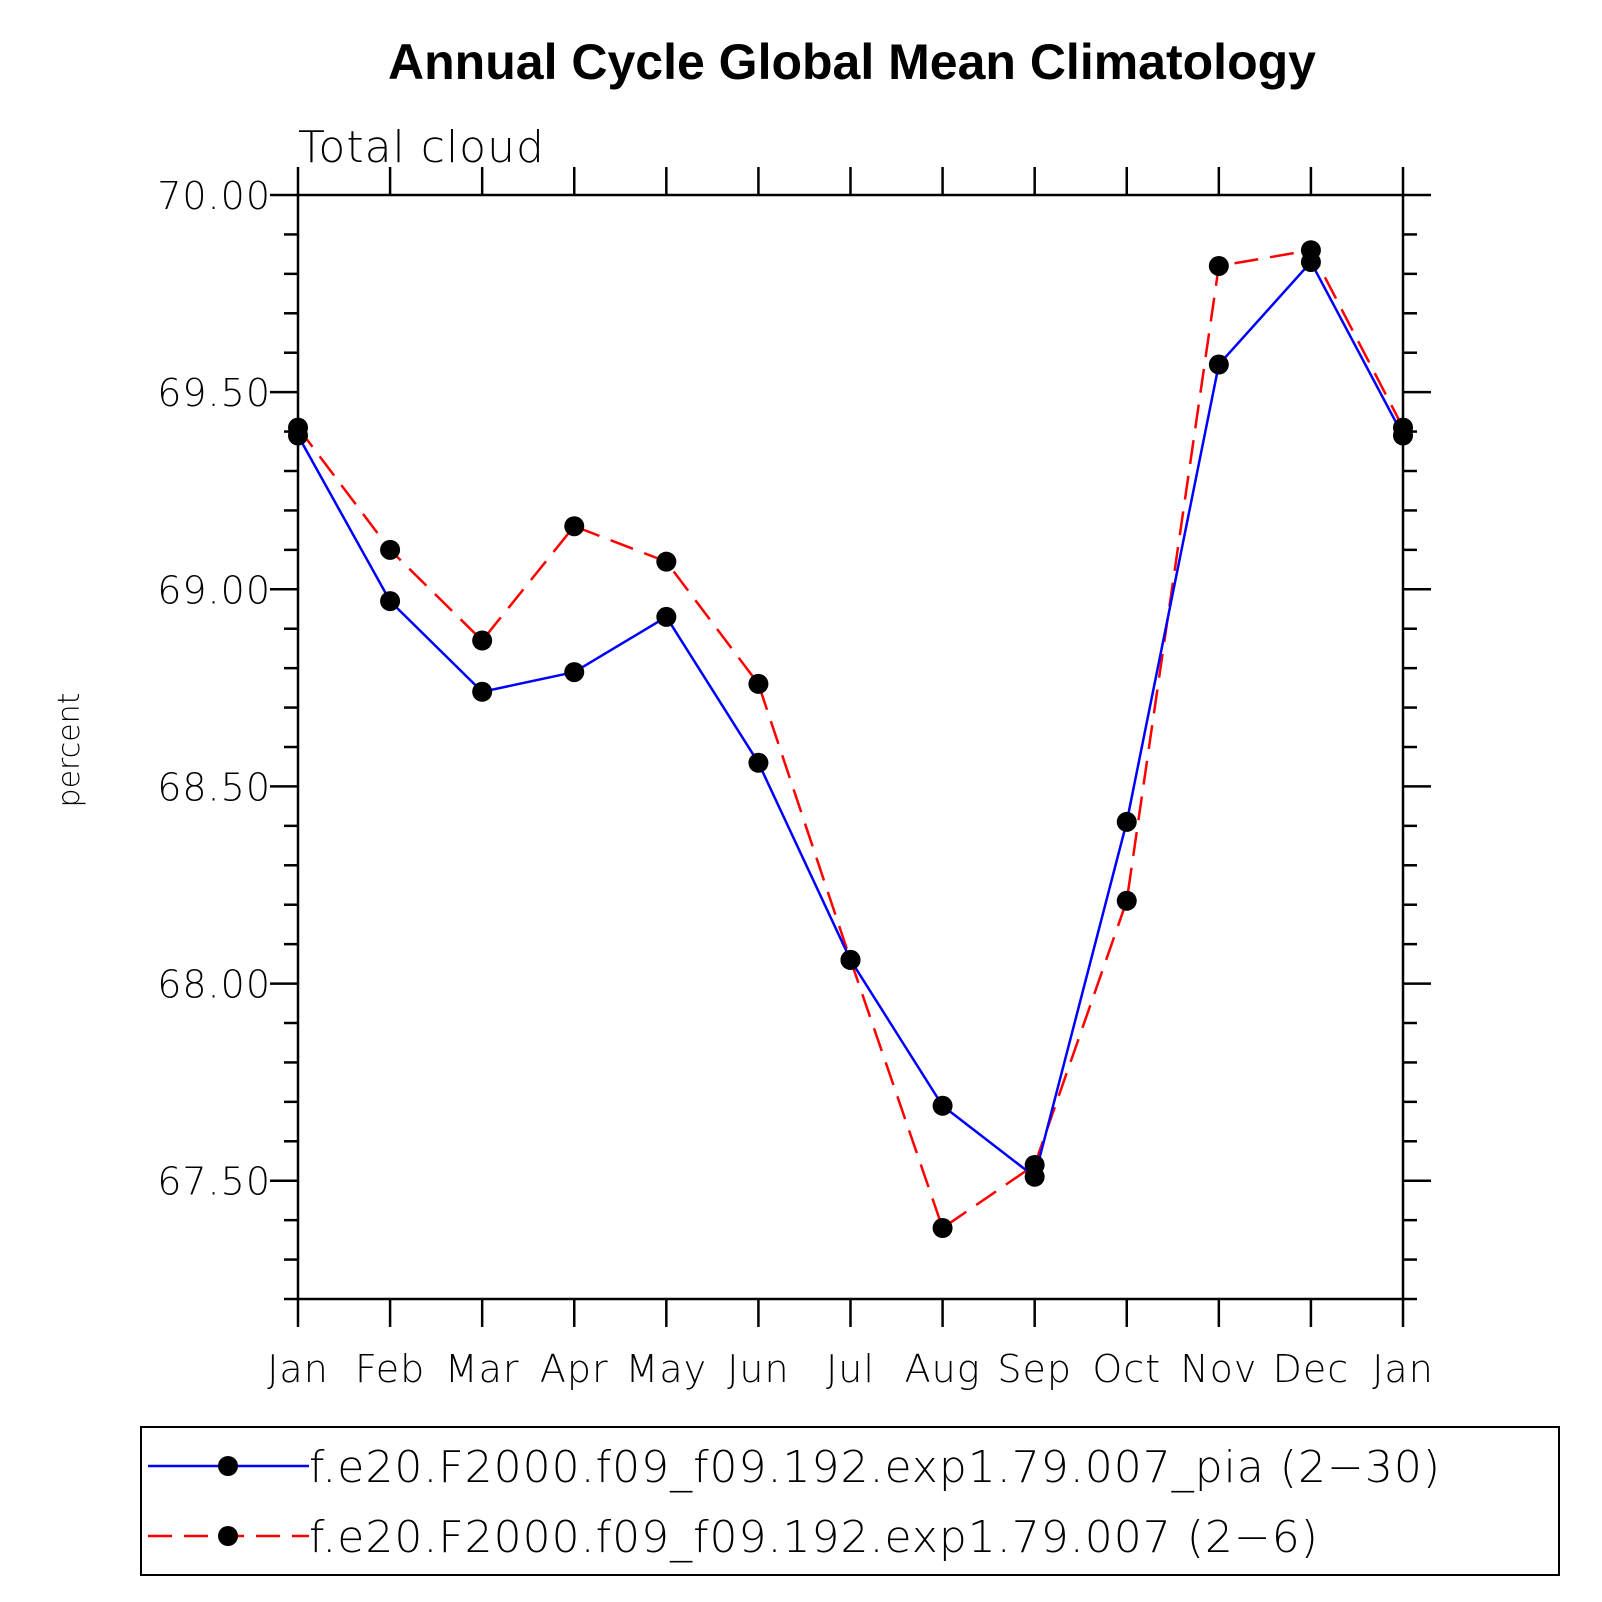  Describe the element at coordinates (1218, 364) in the screenshot. I see `data-point-series-1-nov` at that location.